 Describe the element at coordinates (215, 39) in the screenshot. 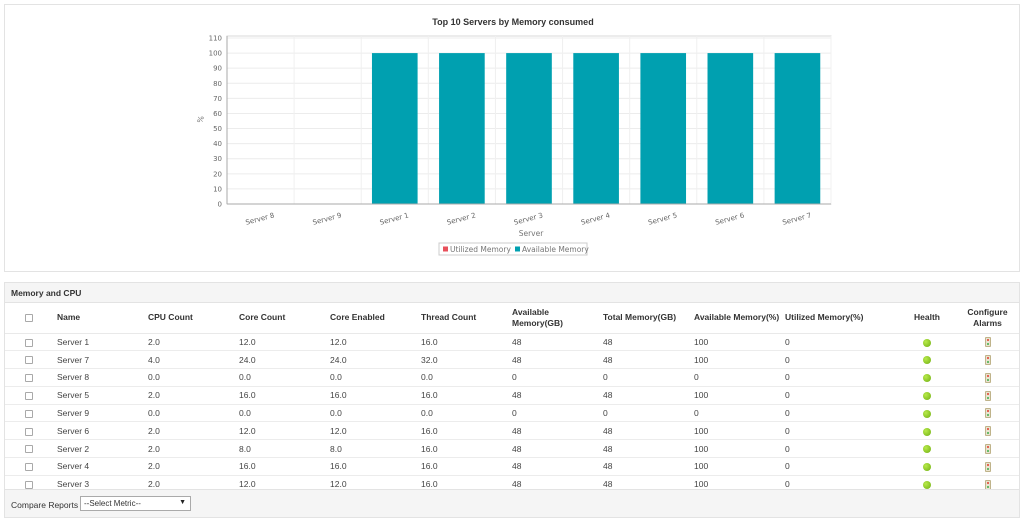

I see `y-tick-label: 110` at that location.